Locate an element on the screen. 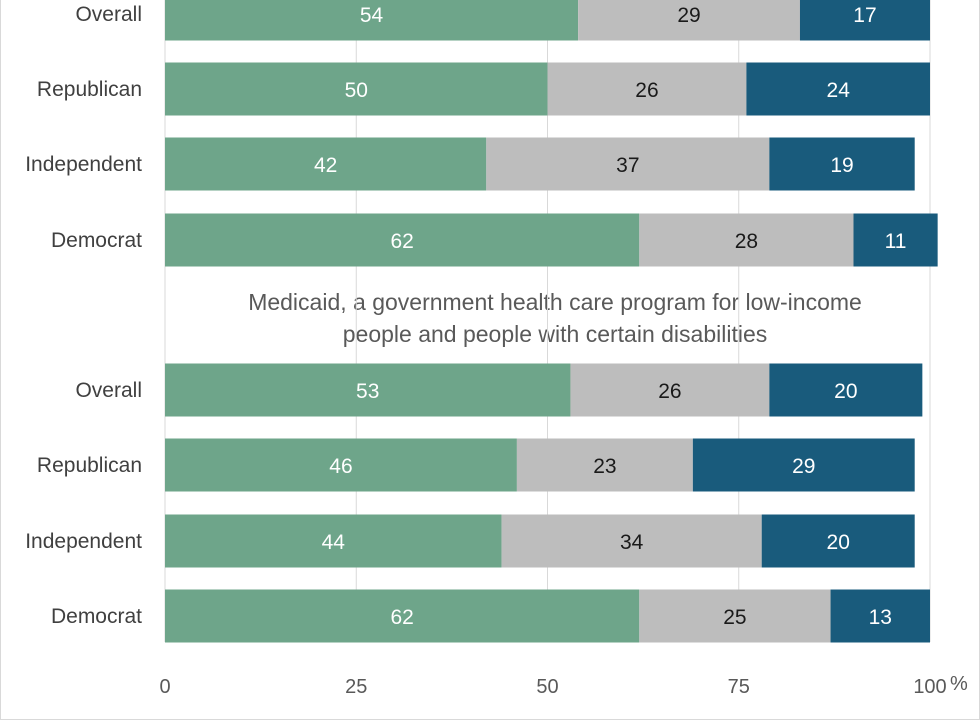  data-label-democrat-2: 25 is located at coordinates (734, 617).